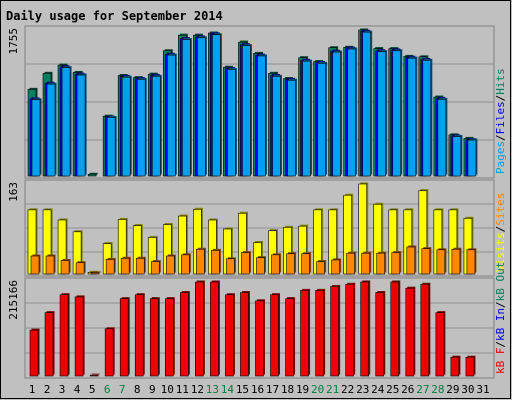 The height and width of the screenshot is (400, 512). Describe the element at coordinates (437, 389) in the screenshot. I see `x-tick-label: 28` at that location.